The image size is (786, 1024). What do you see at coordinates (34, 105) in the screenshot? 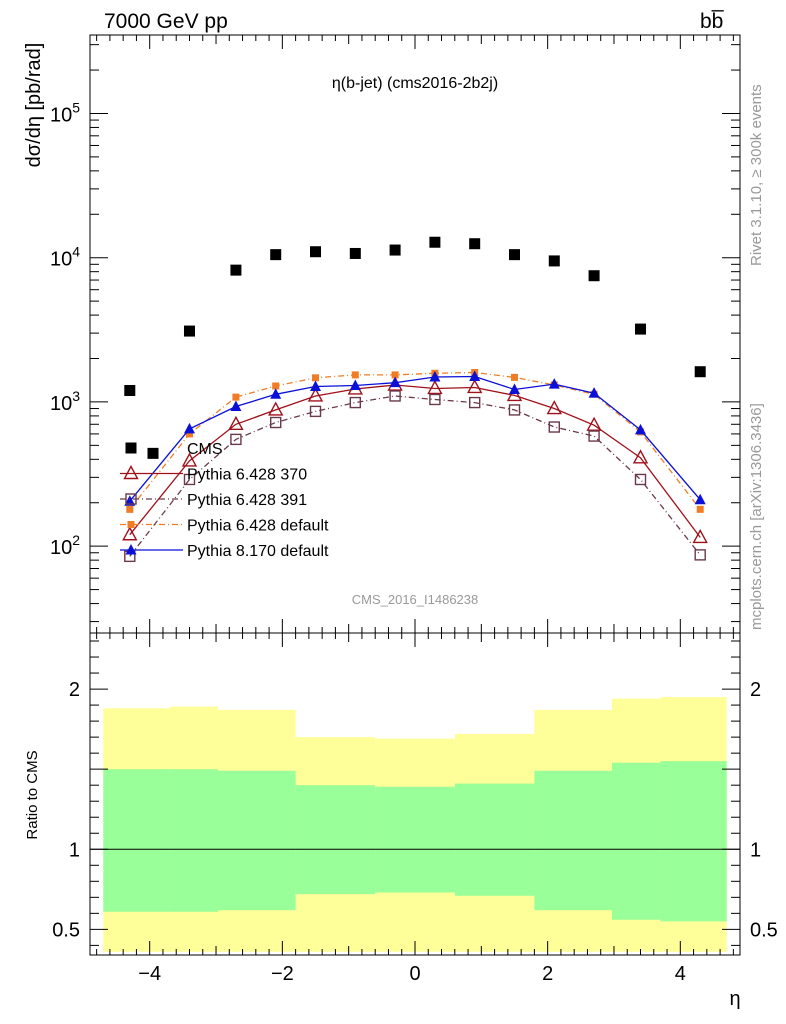
I see `main-y-axis-label: dσ/dη [pb/rad]` at bounding box center [34, 105].